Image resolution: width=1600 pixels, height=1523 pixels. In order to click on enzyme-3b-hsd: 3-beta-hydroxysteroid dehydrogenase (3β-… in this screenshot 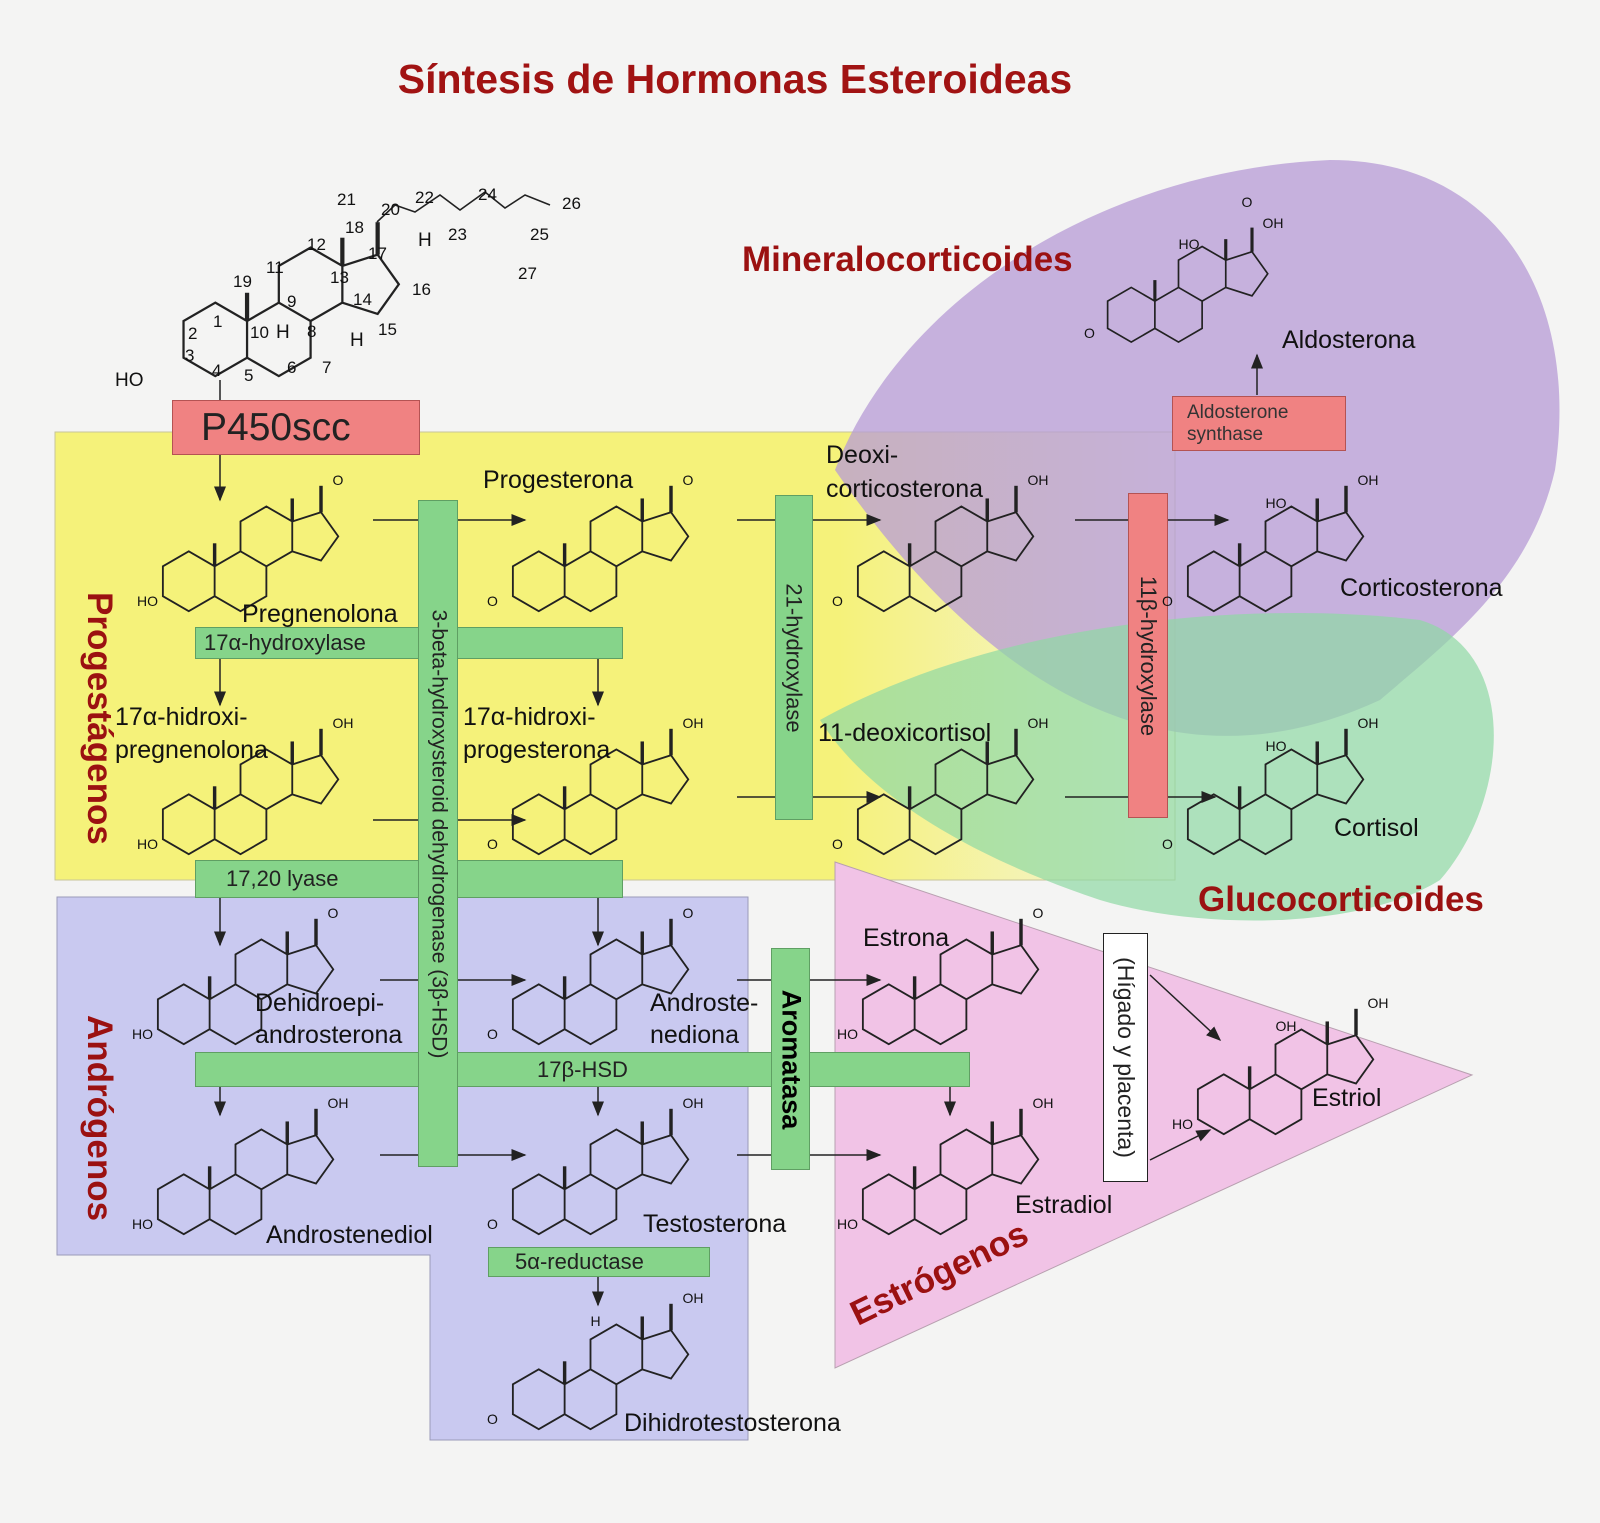, I will do `click(438, 833)`.